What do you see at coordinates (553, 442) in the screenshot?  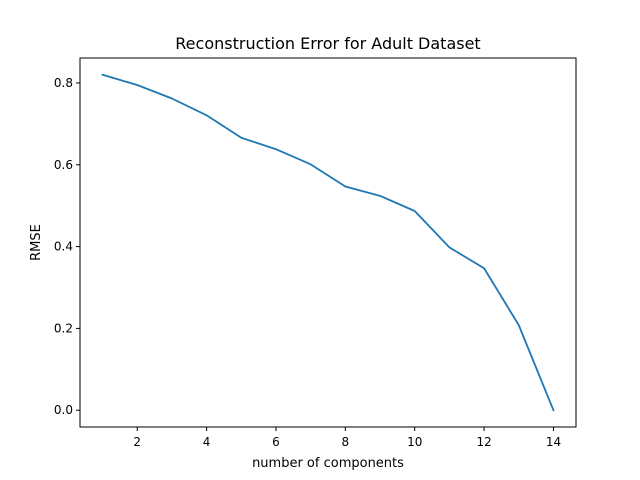 I see `x-tick-label: 14` at bounding box center [553, 442].